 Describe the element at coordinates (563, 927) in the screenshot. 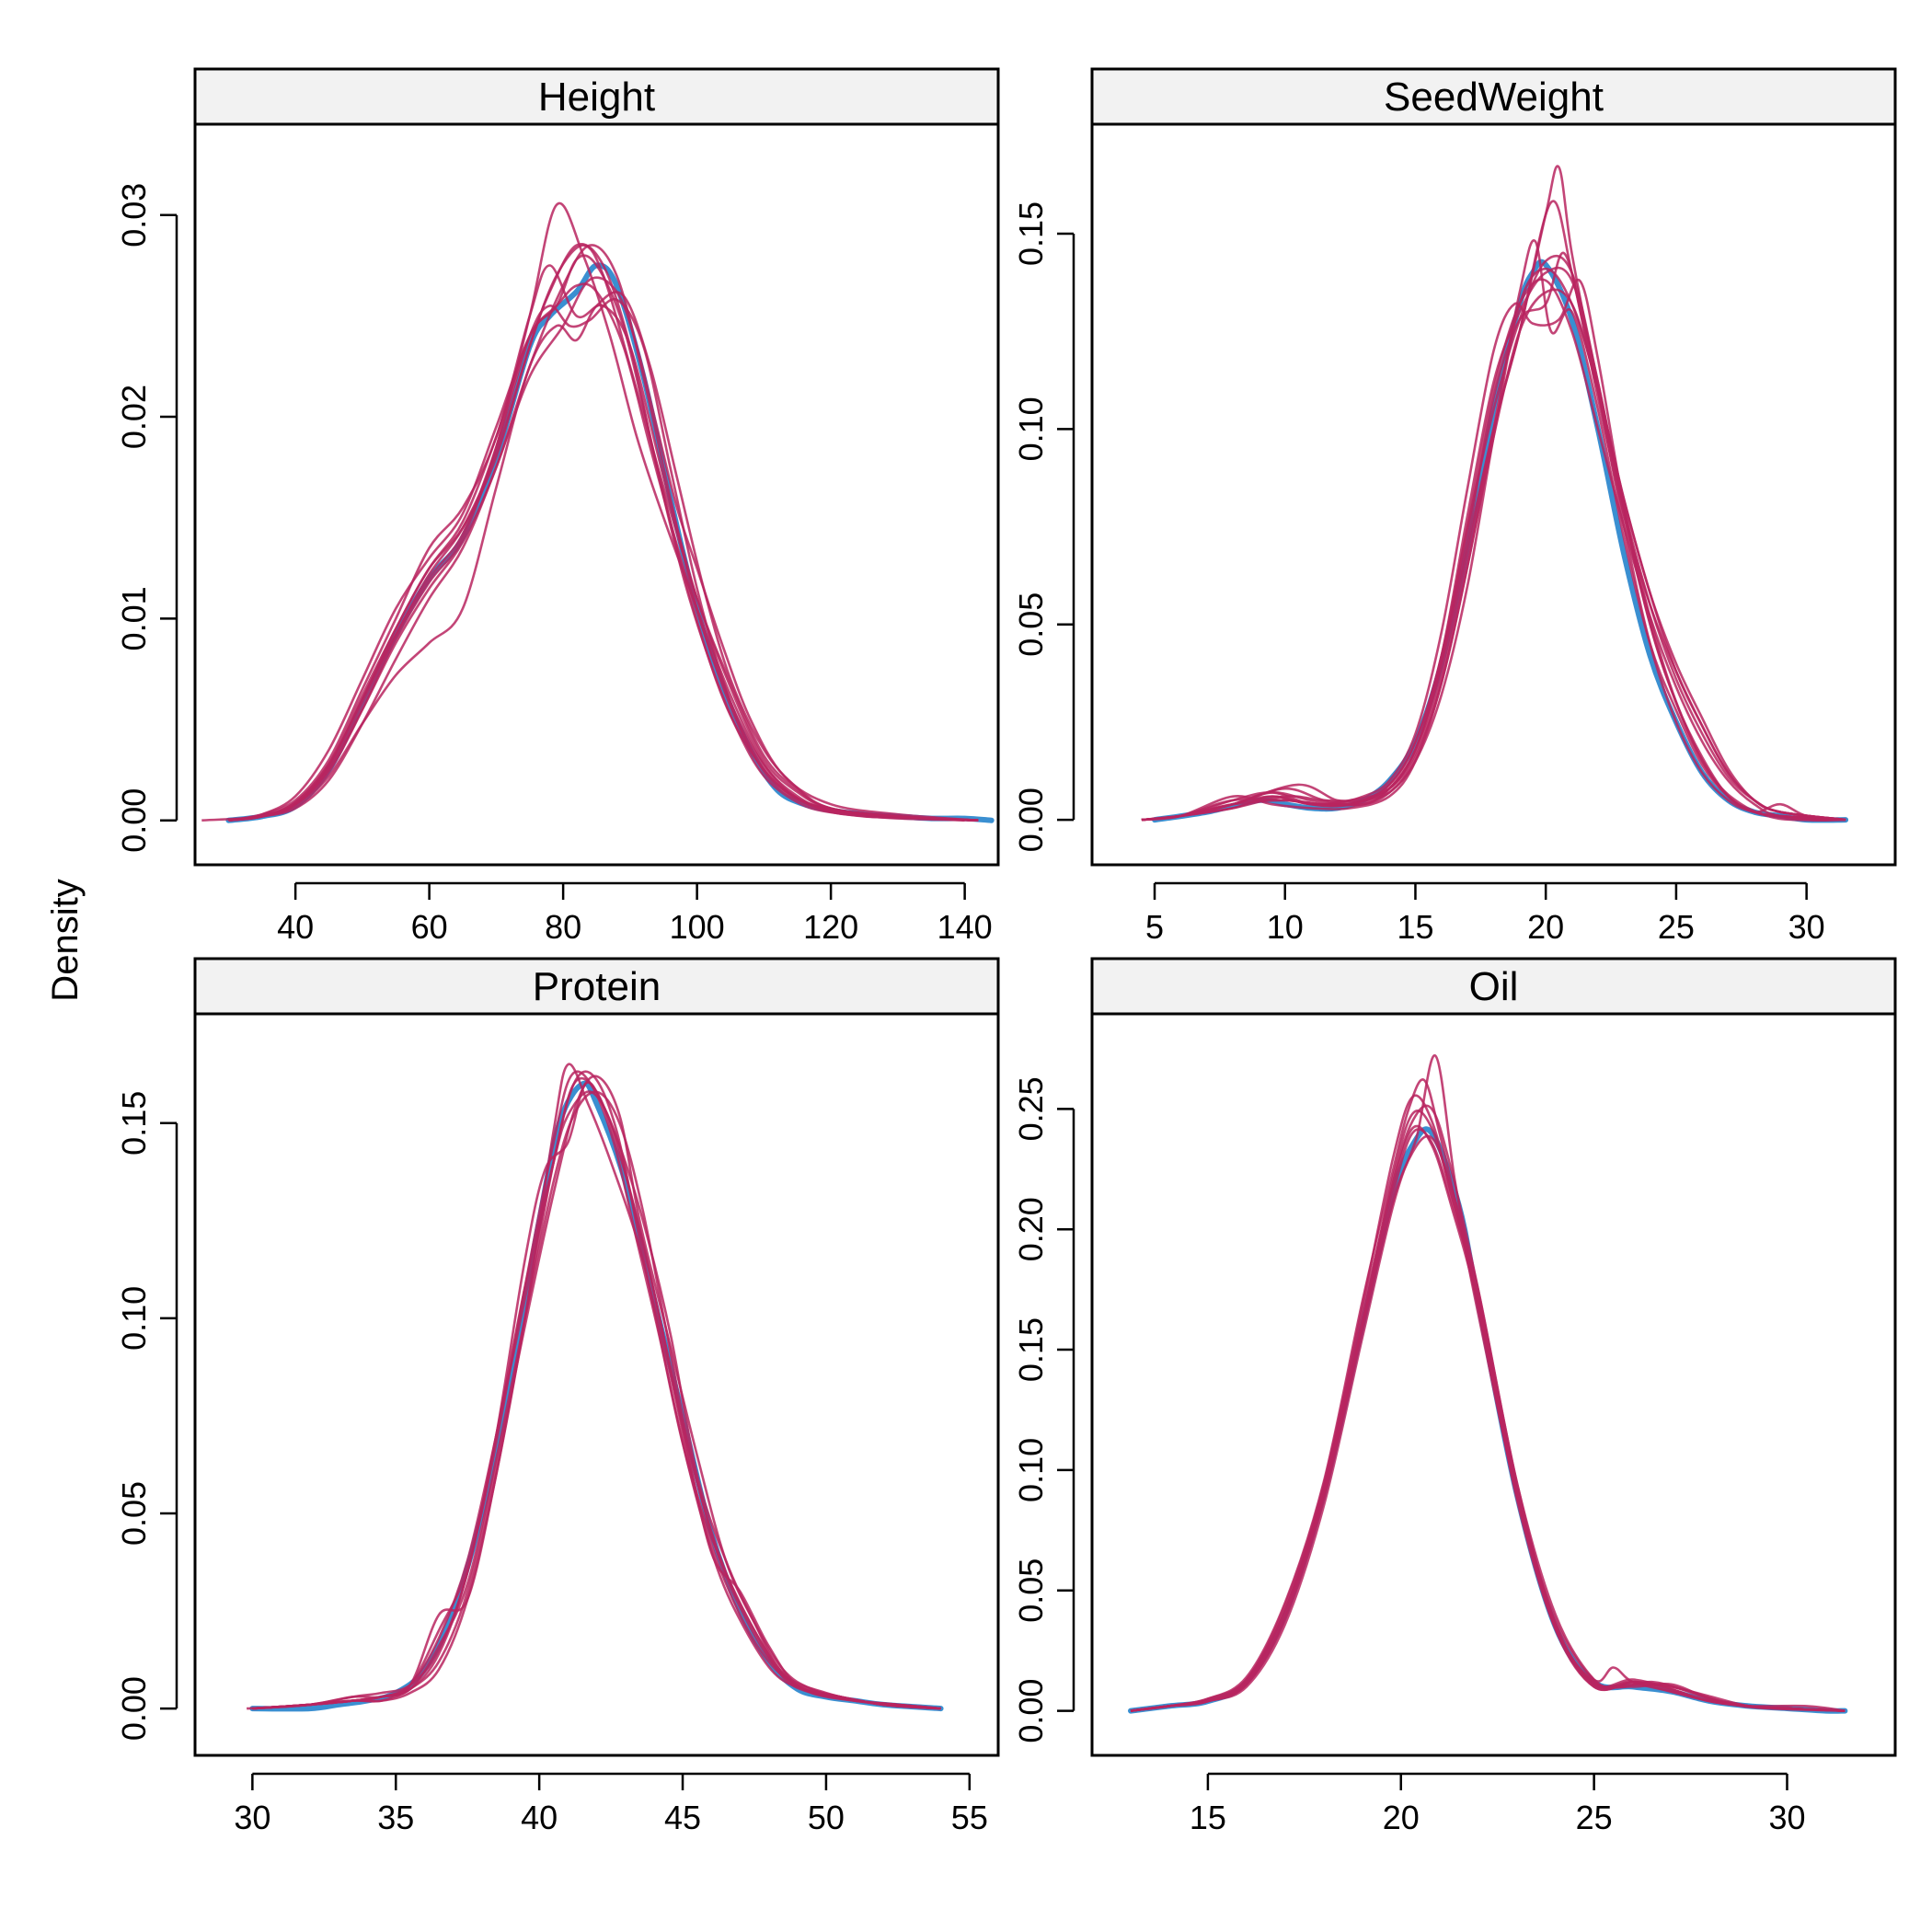

I see `x-tick-label: 80` at that location.